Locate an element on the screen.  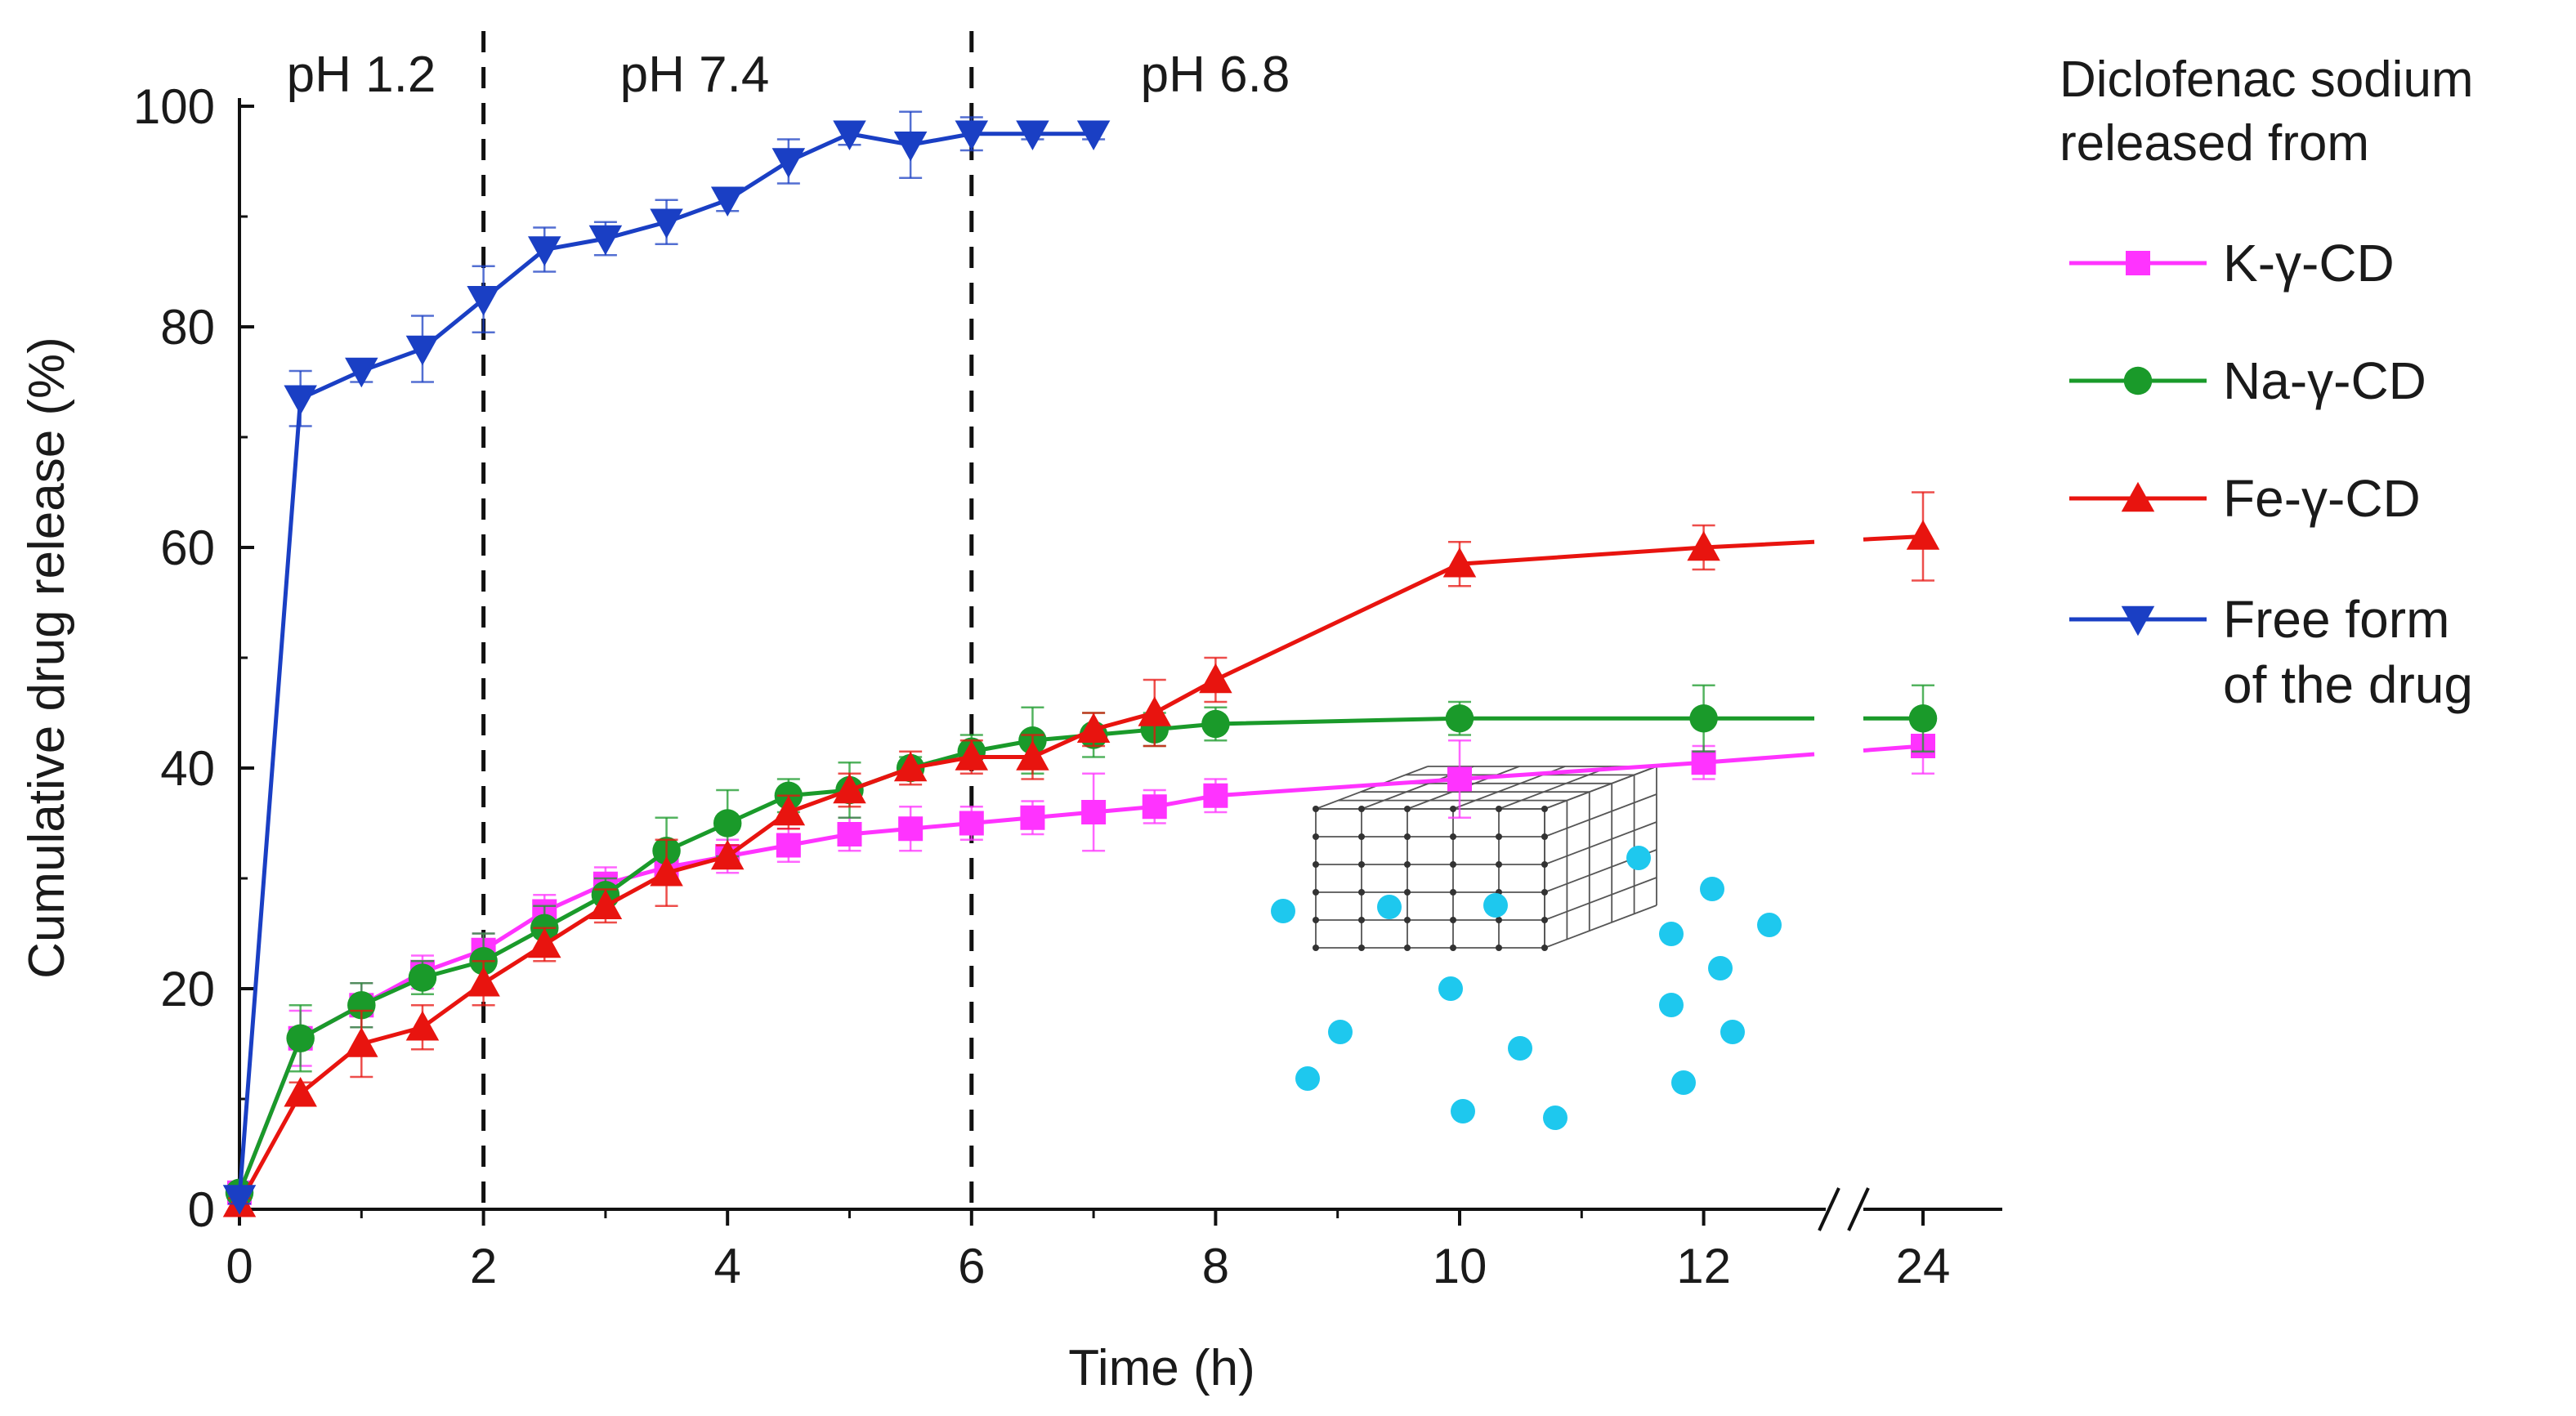
y-tick-label: 20 is located at coordinates (187, 989).